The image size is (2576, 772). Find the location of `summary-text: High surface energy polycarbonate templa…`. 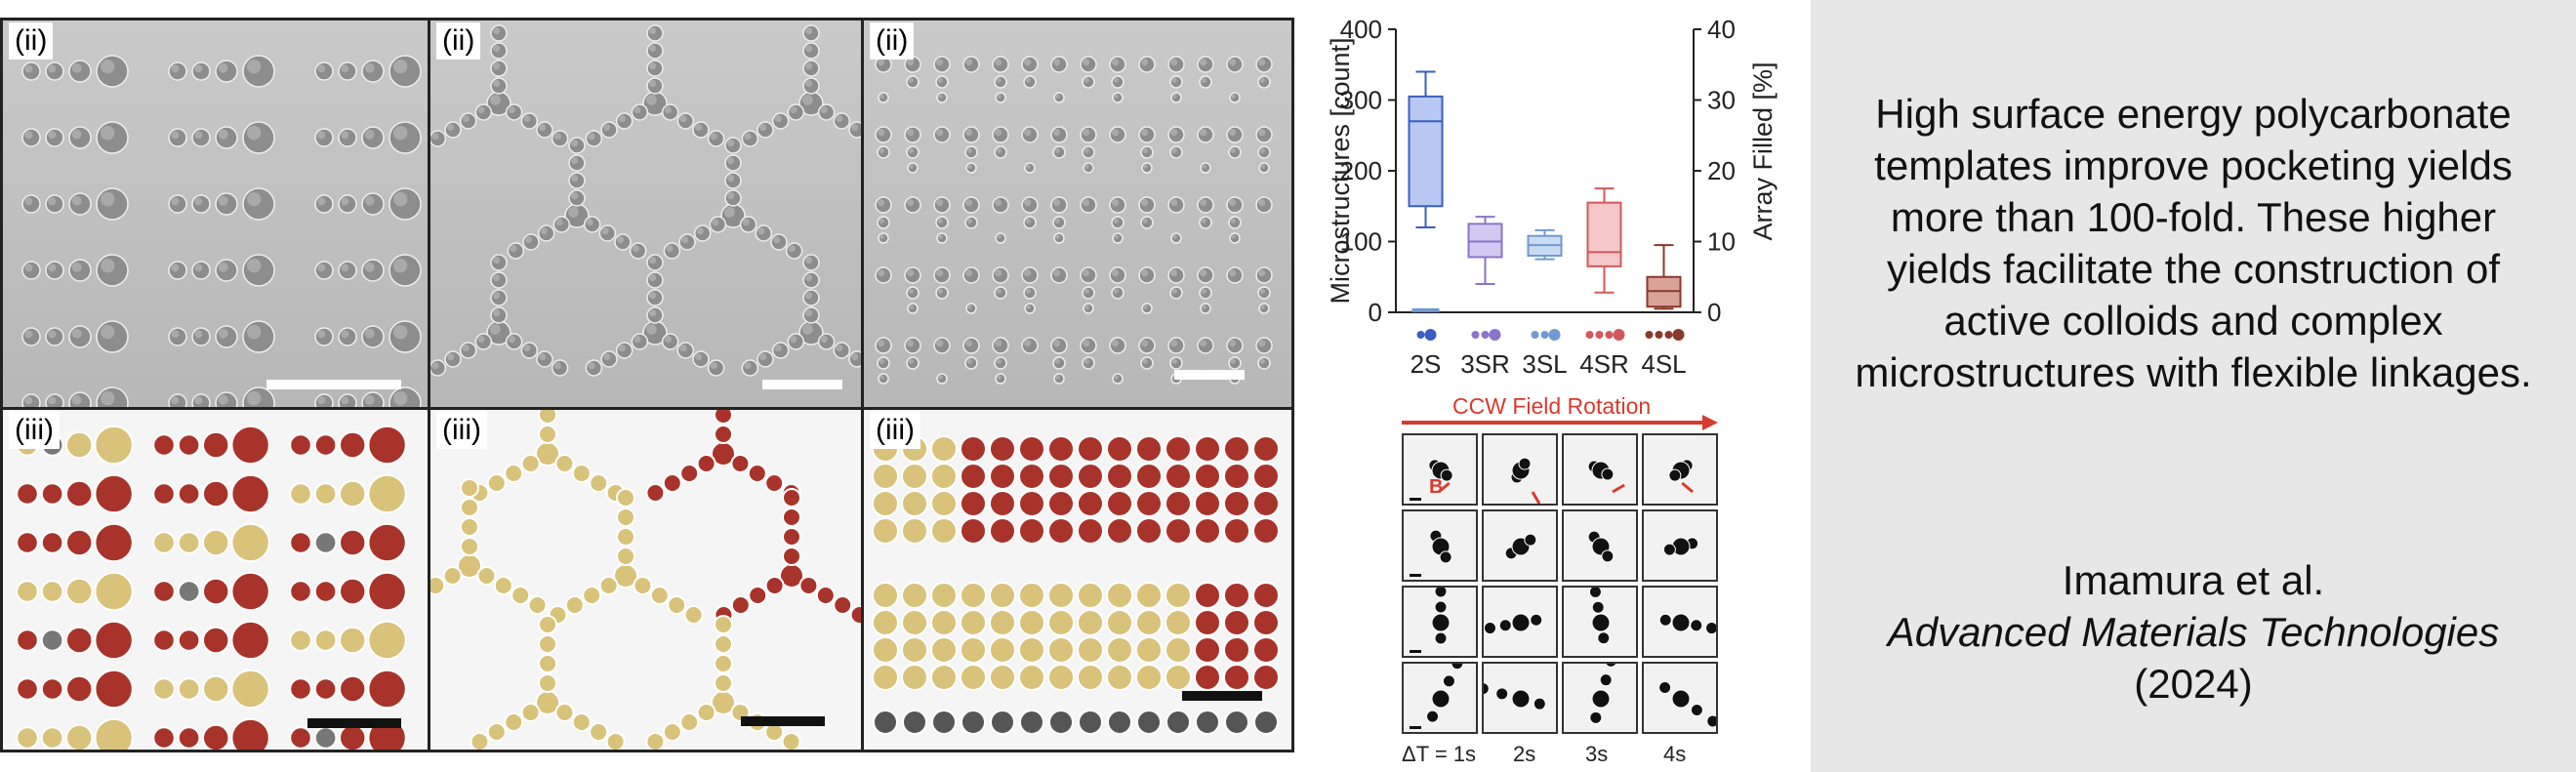

summary-text: High surface energy polycarbonate templa… is located at coordinates (2193, 243).